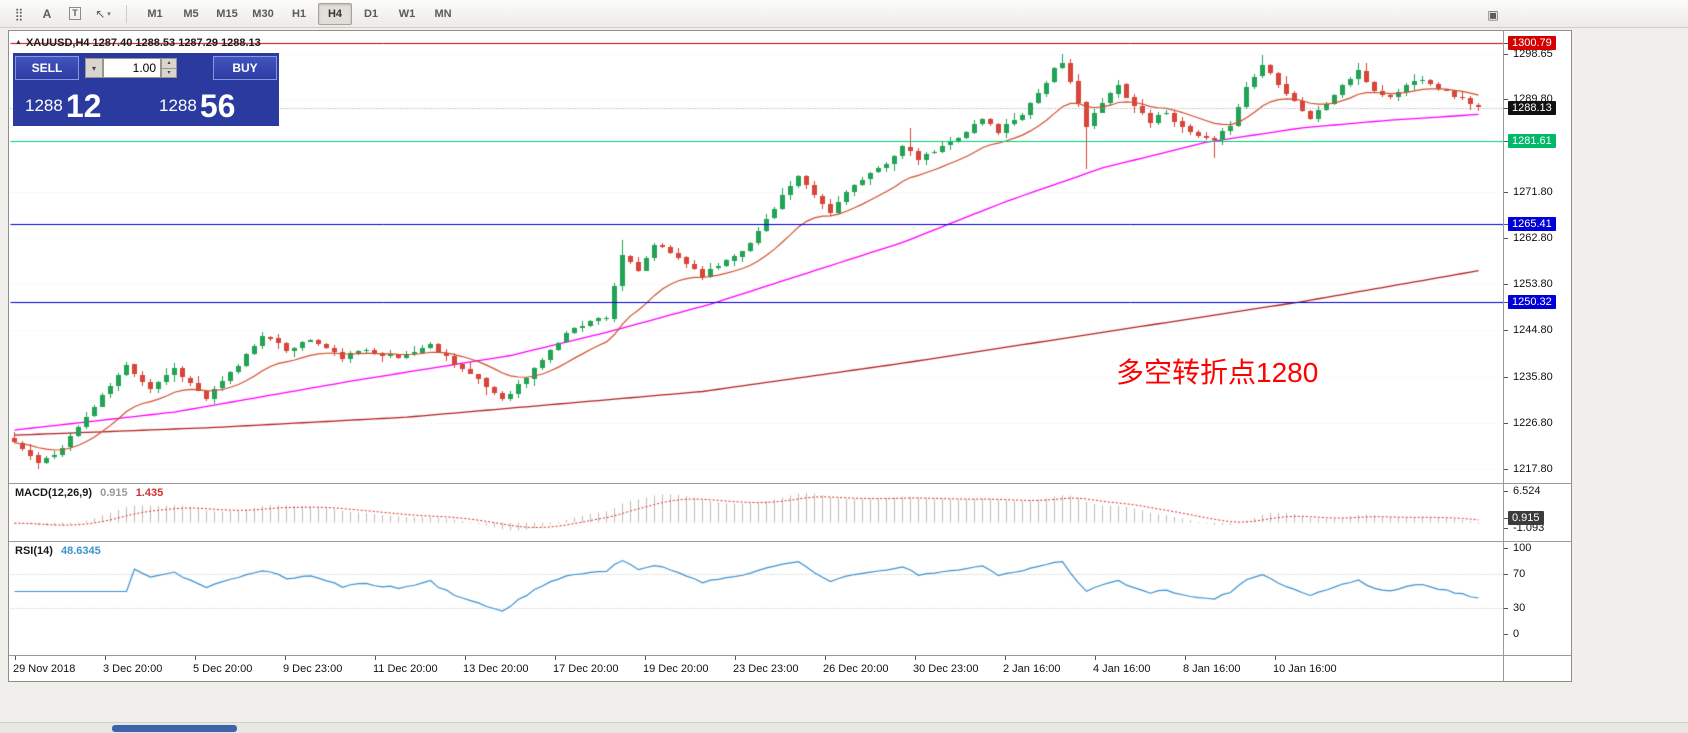  Describe the element at coordinates (1533, 192) in the screenshot. I see `price-axis-label: 1271.80` at that location.